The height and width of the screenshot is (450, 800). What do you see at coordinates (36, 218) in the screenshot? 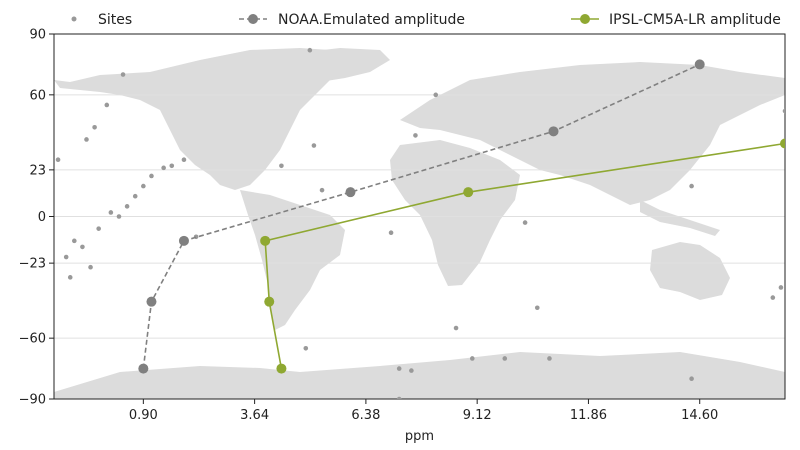
I see `y-axis: 90 60 23 0 −23 −60 −90` at bounding box center [36, 218].